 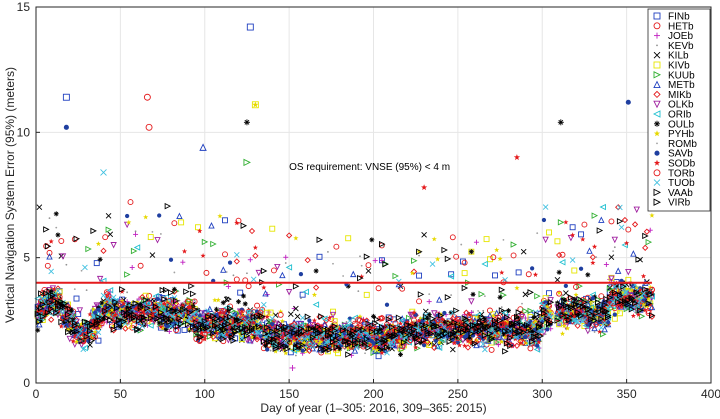 What do you see at coordinates (26, 383) in the screenshot?
I see `y-tick-label: 0` at bounding box center [26, 383].